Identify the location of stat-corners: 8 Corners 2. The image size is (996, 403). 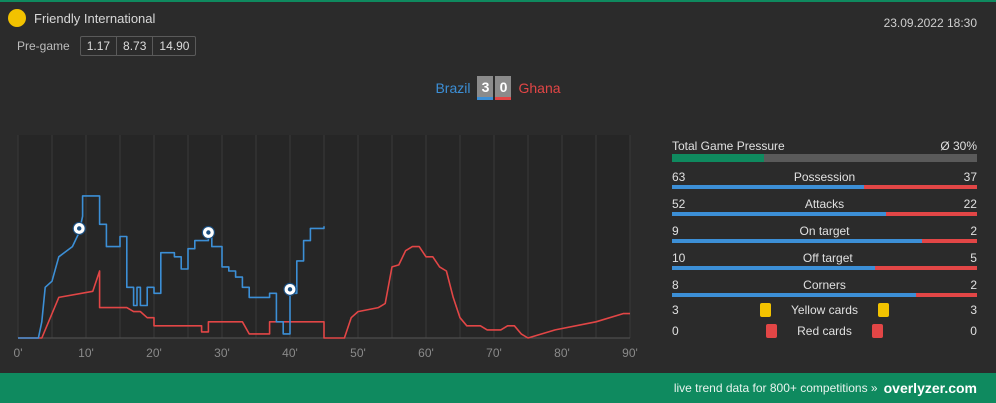
(824, 287).